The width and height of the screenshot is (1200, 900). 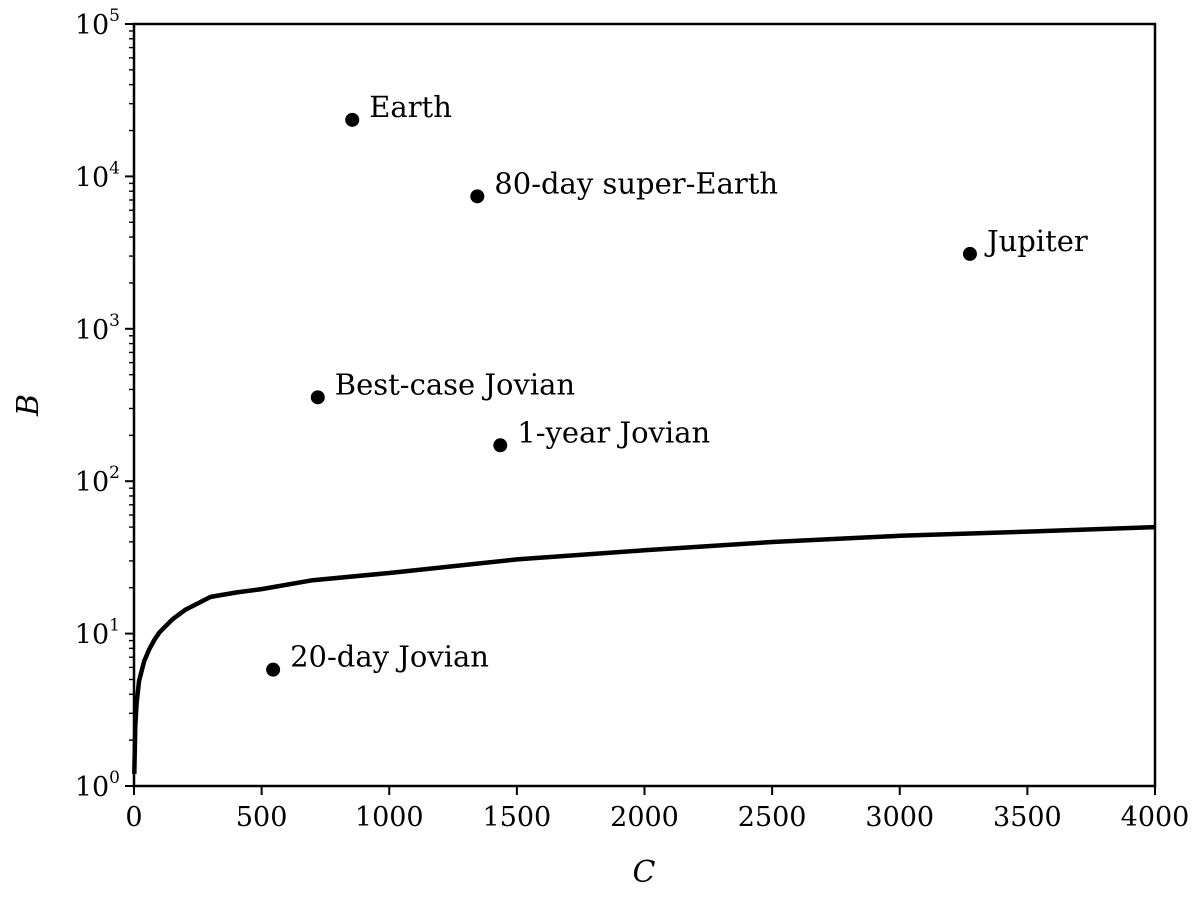 What do you see at coordinates (114, 168) in the screenshot?
I see `y-tick-exponent: 4` at bounding box center [114, 168].